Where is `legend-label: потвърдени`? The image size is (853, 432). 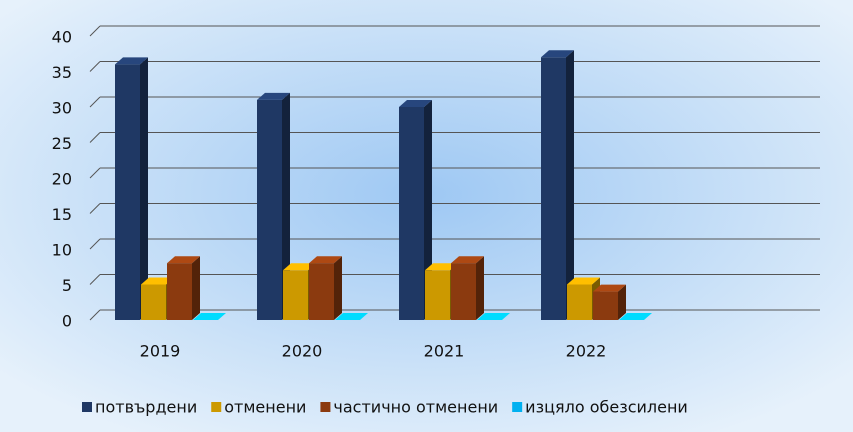 legend-label: потвърдени is located at coordinates (146, 407).